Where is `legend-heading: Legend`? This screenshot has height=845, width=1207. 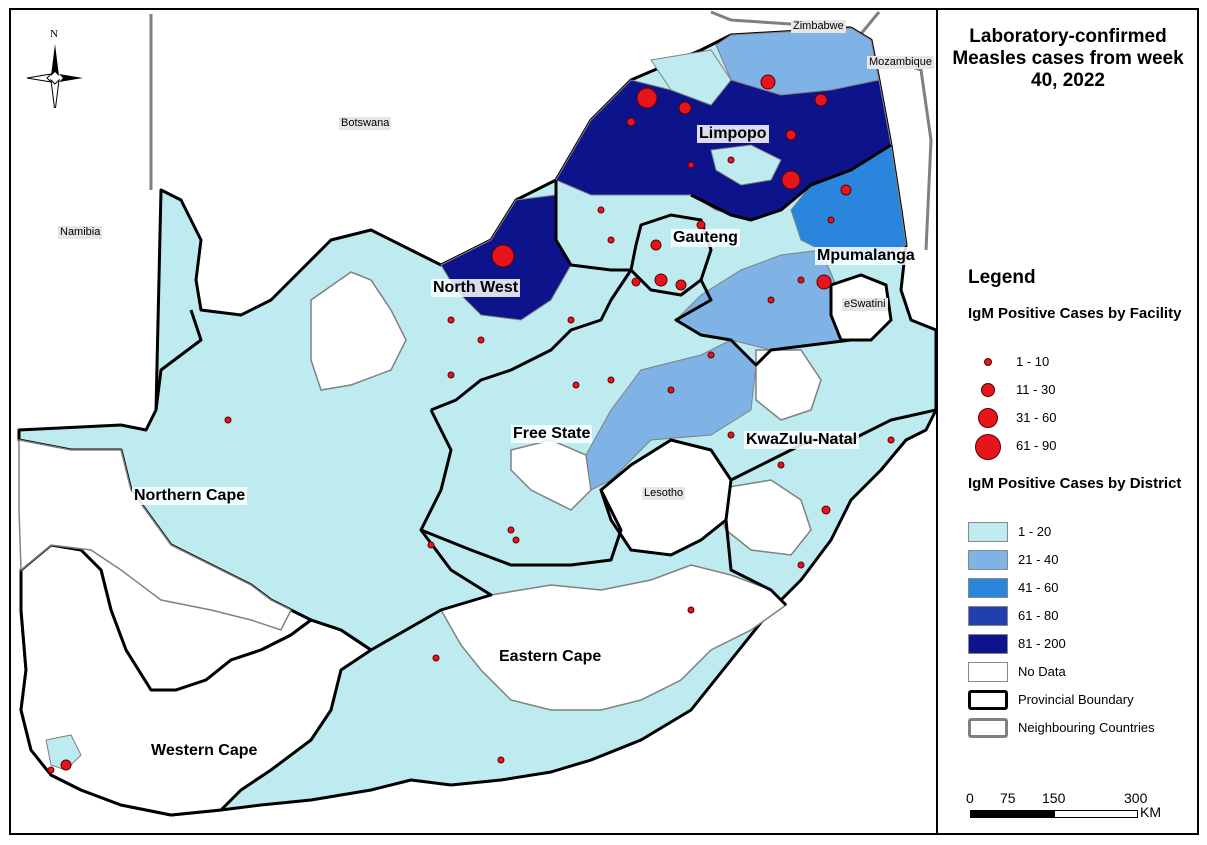
legend-heading: Legend is located at coordinates (1002, 277).